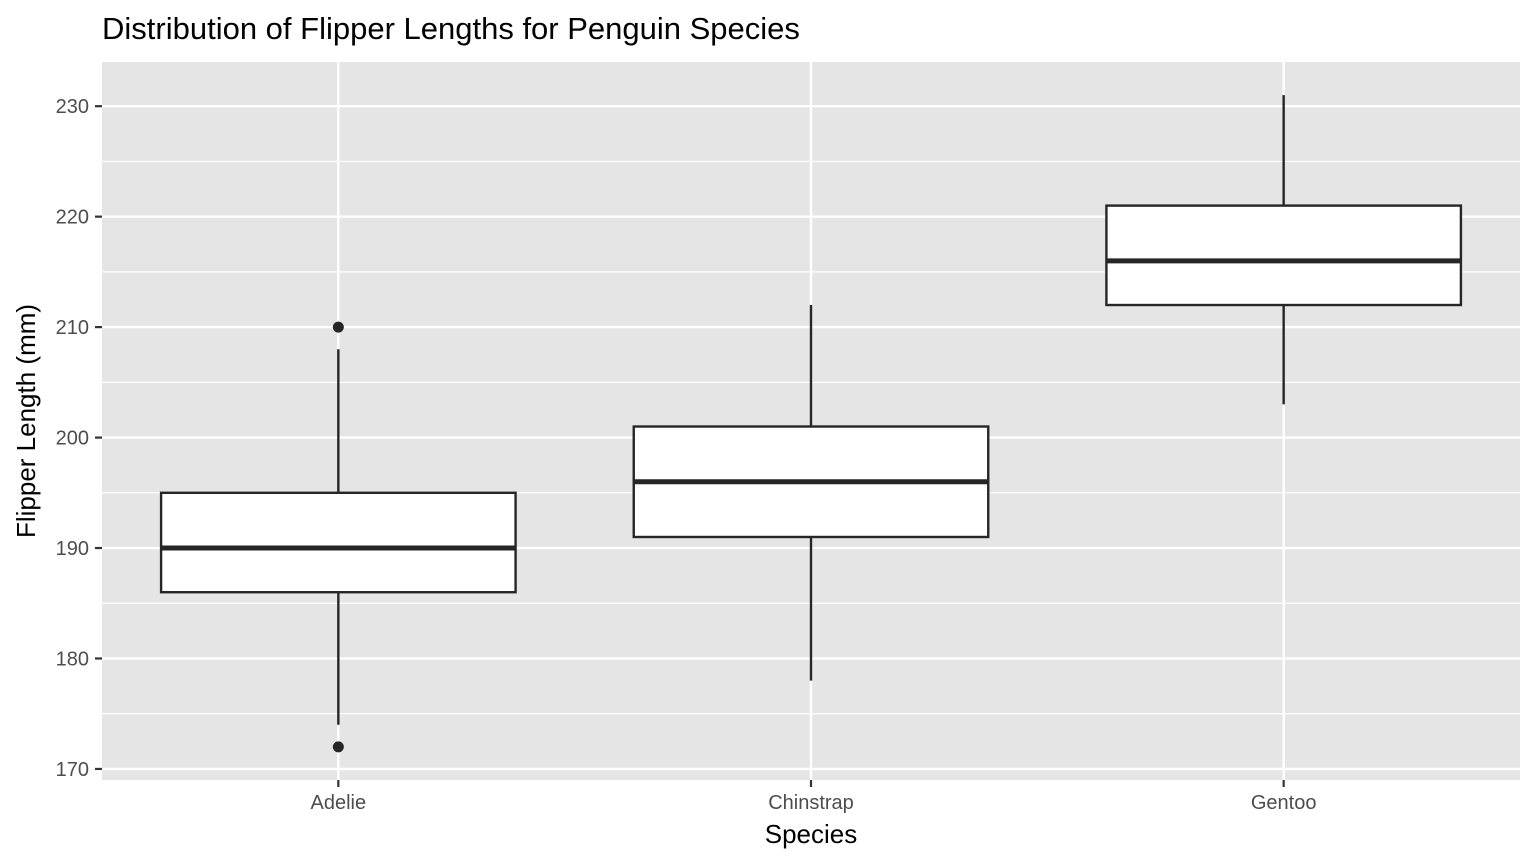  I want to click on y-tick-label: 200, so click(72, 439).